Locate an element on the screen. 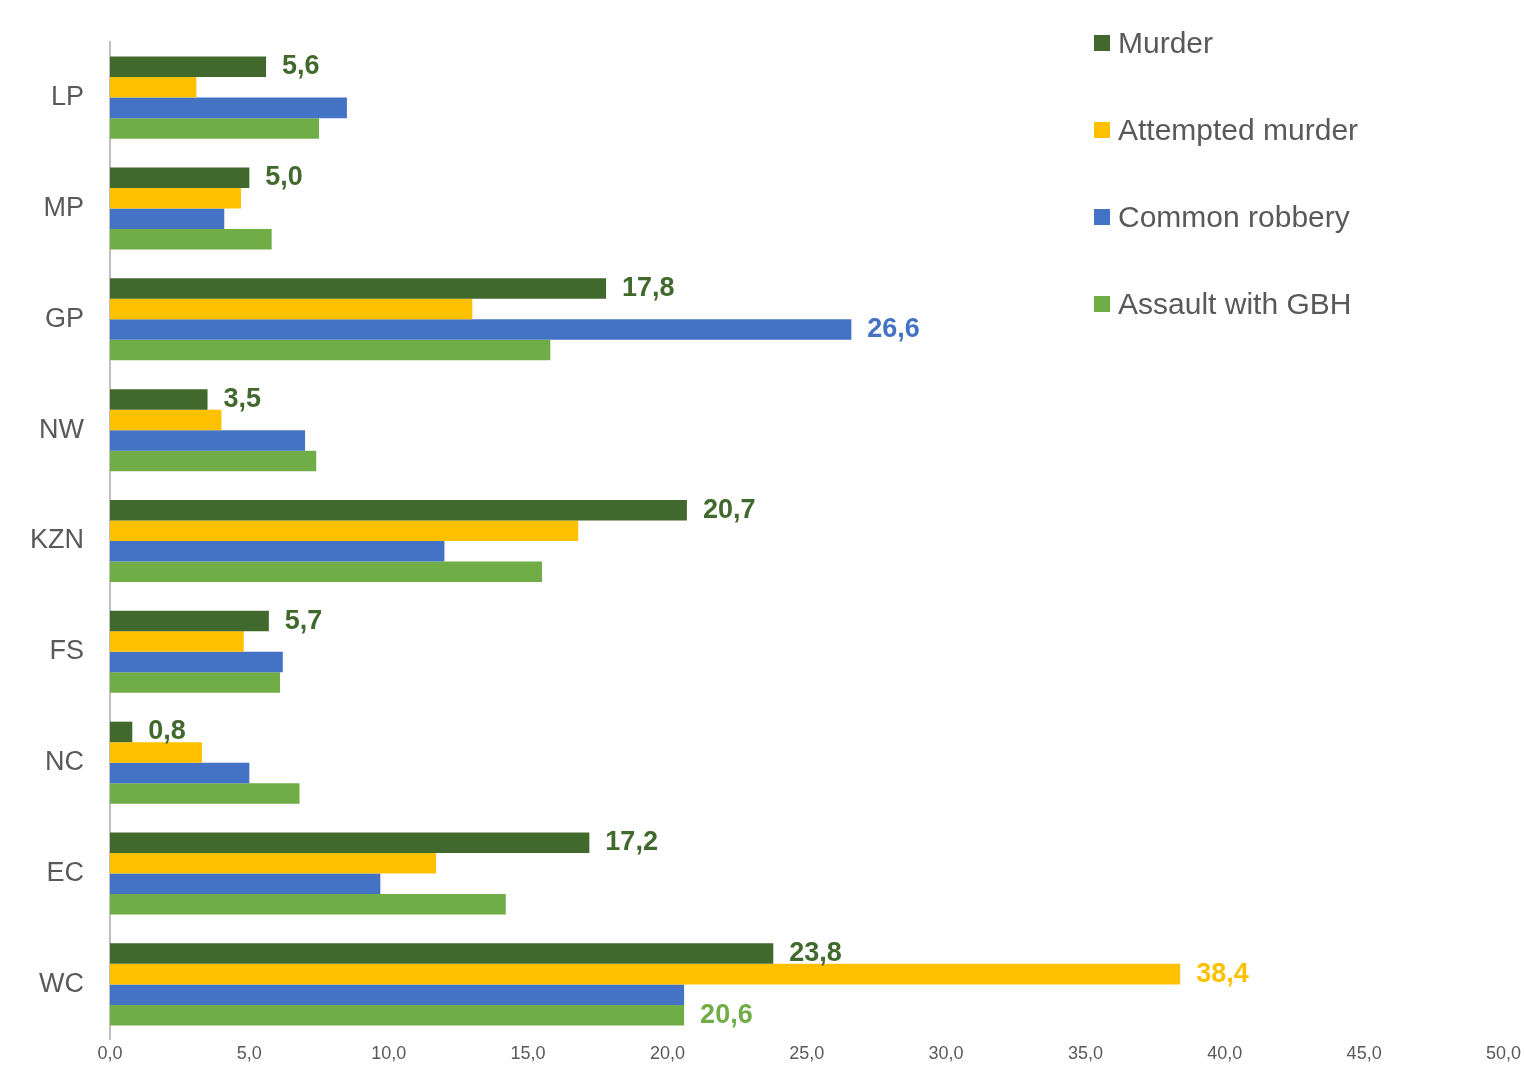 This screenshot has width=1524, height=1082. data-label: 17,2 is located at coordinates (631, 841).